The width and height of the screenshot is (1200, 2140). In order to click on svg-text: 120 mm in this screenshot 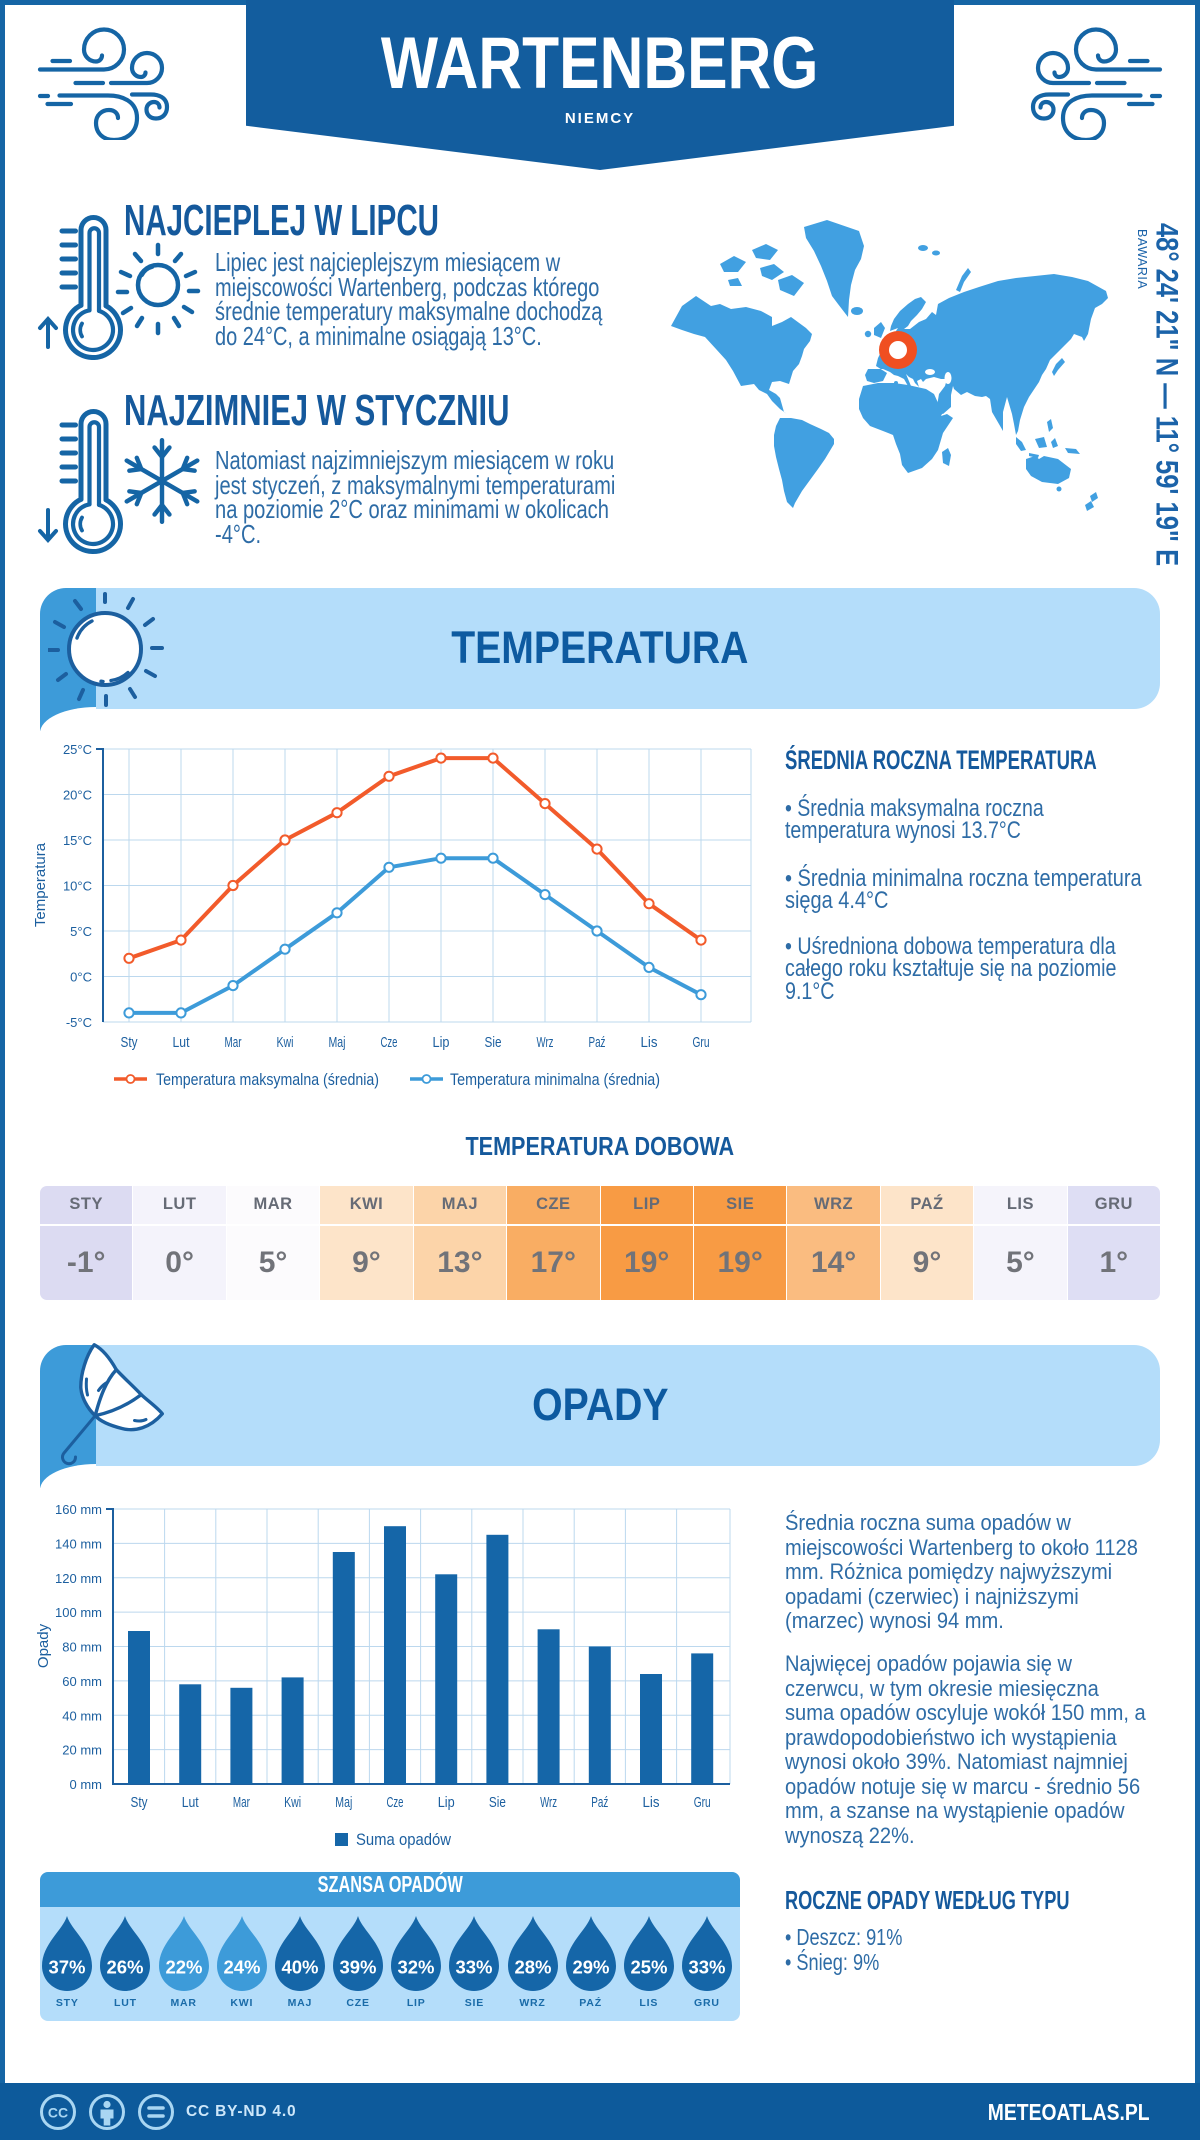, I will do `click(78, 1578)`.